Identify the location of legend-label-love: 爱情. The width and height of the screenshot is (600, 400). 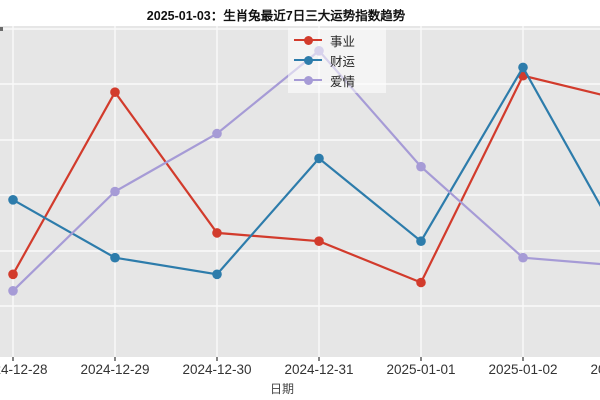
(343, 81).